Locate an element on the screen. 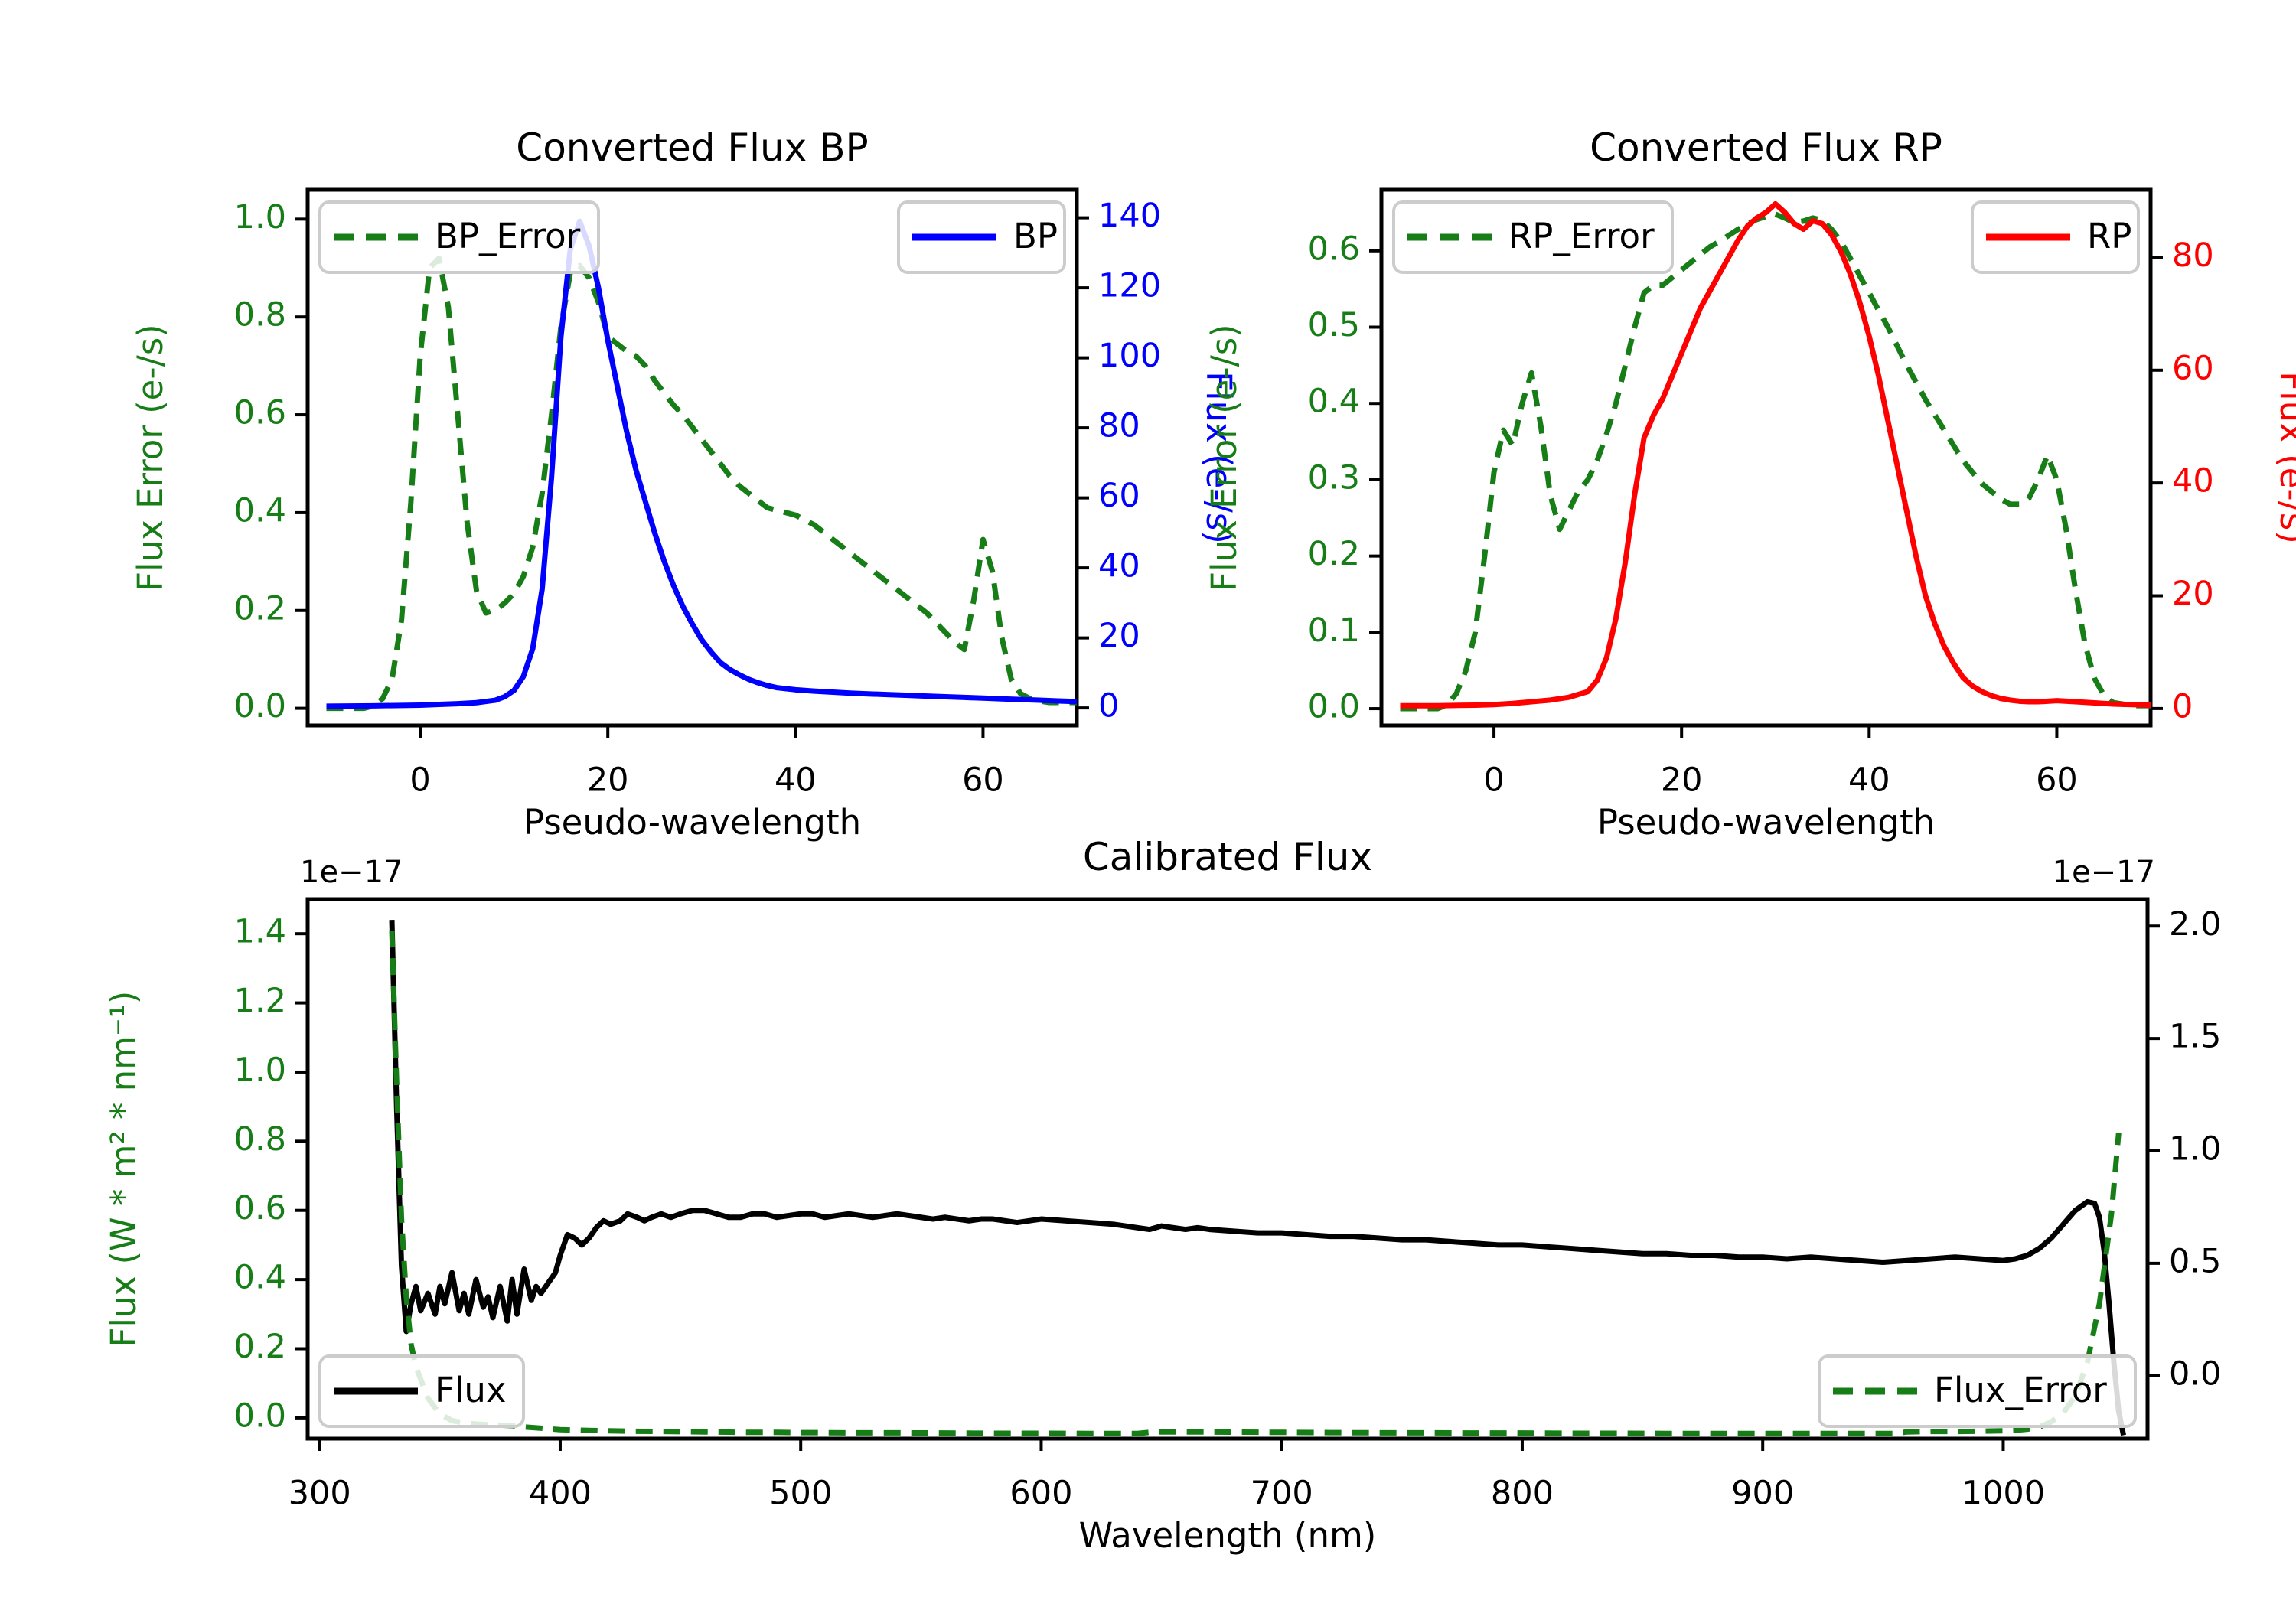  y-axis-label-left: Flux (W * m² * nm⁻¹) is located at coordinates (123, 1170).